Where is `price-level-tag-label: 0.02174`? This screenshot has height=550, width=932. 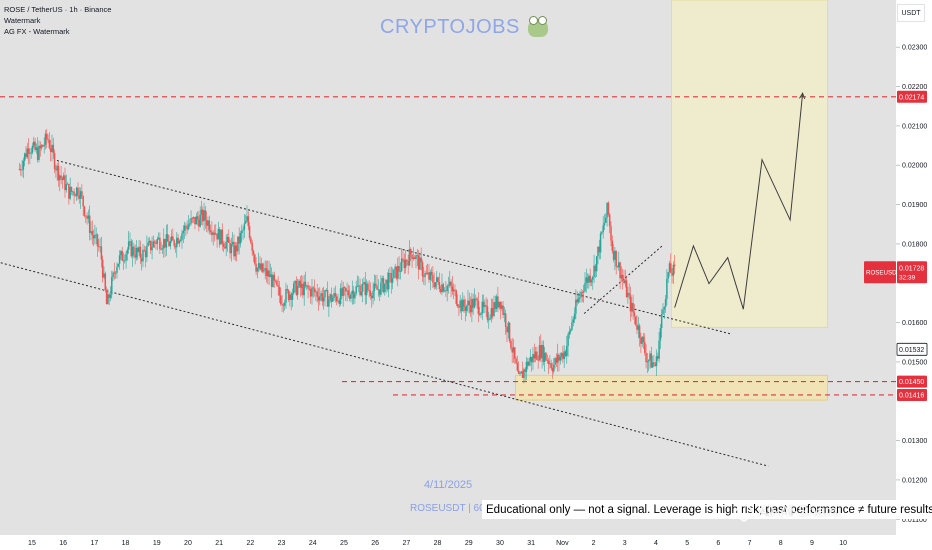 price-level-tag-label: 0.02174 is located at coordinates (911, 97).